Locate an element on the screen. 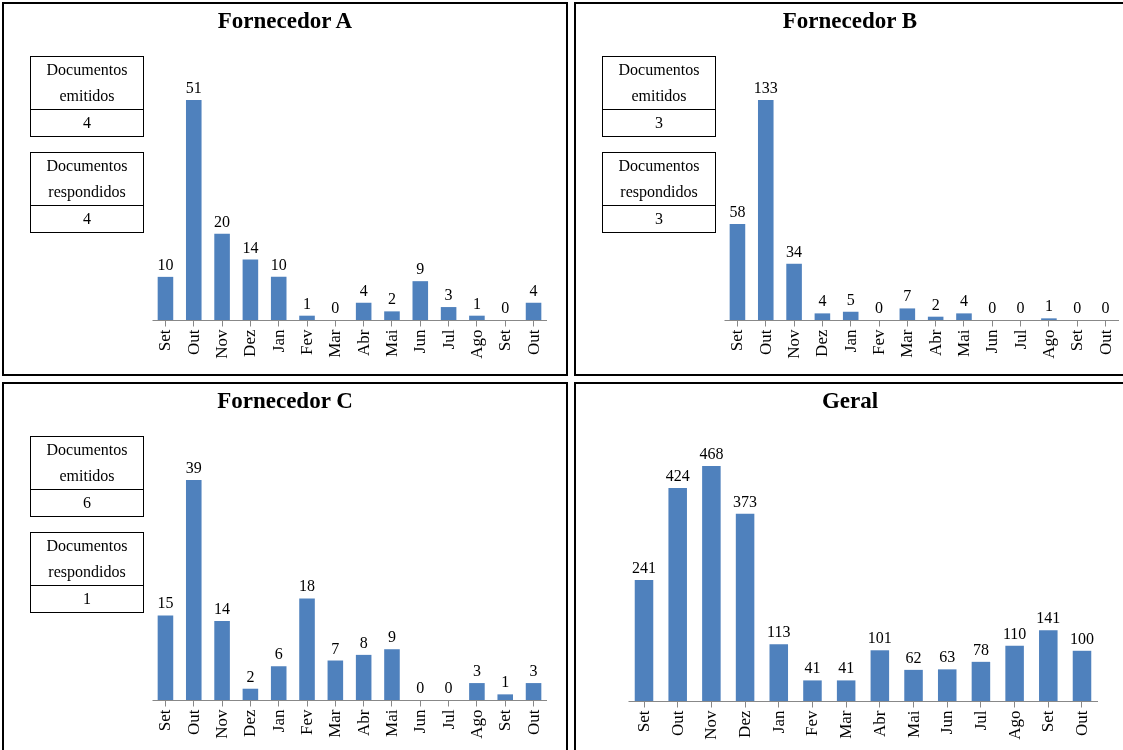  data-label: 20 is located at coordinates (222, 221).